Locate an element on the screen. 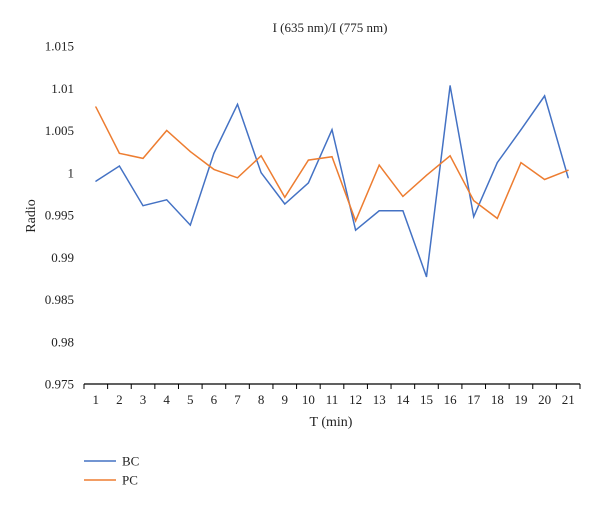  x-tick-label: 15 is located at coordinates (426, 399).